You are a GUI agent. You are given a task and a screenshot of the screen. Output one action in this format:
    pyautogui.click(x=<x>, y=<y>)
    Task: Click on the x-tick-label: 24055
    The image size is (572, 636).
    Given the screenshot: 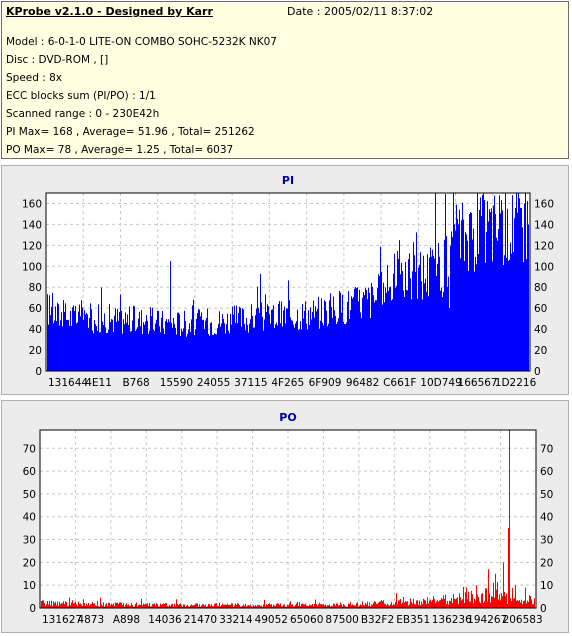 What is the action you would take?
    pyautogui.click(x=213, y=383)
    